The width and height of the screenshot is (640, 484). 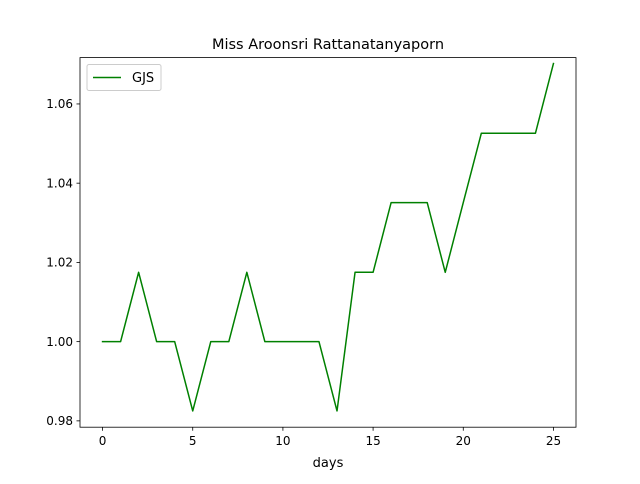 I want to click on x-tick-label: 5, so click(x=193, y=441).